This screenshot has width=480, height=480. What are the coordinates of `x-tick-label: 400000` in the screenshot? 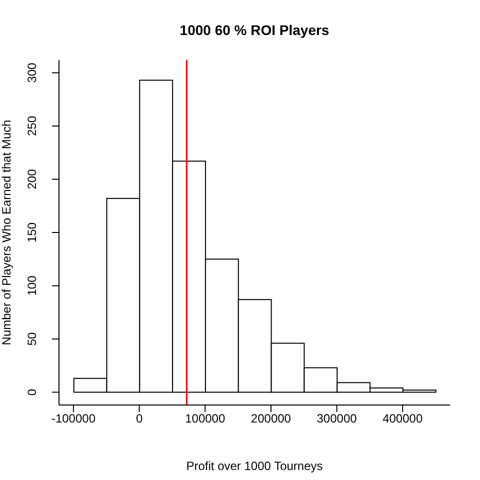 It's located at (402, 419).